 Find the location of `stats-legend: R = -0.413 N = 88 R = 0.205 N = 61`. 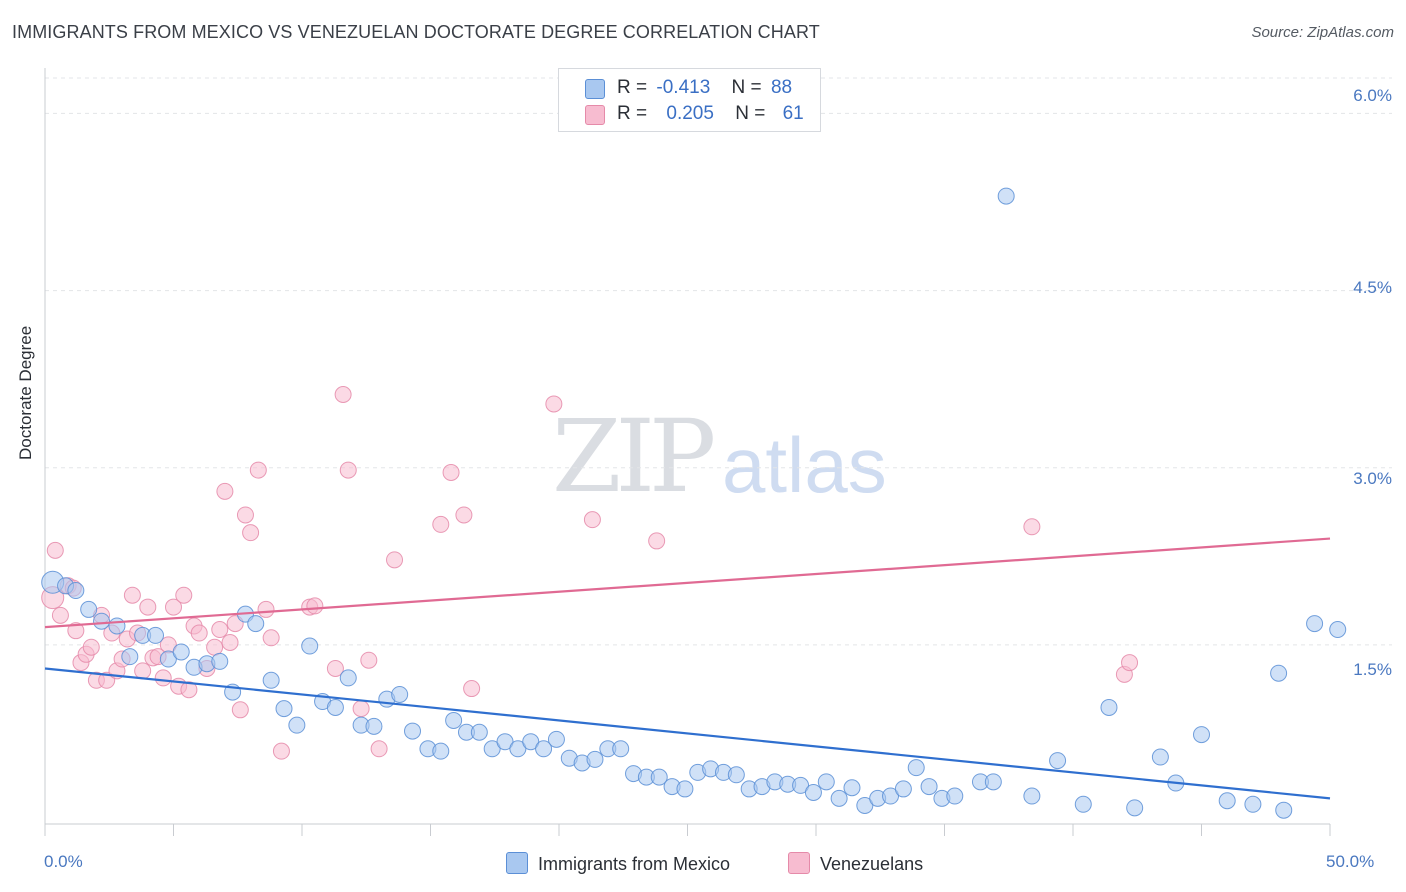

stats-legend: R = -0.413 N = 88 R = 0.205 N = 61 is located at coordinates (689, 100).